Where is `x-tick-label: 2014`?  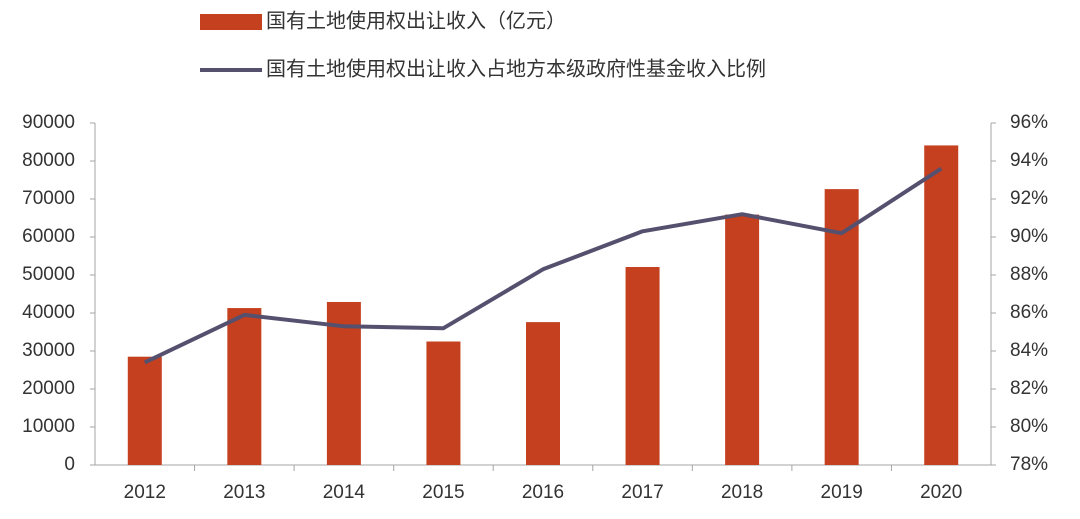
x-tick-label: 2014 is located at coordinates (344, 492).